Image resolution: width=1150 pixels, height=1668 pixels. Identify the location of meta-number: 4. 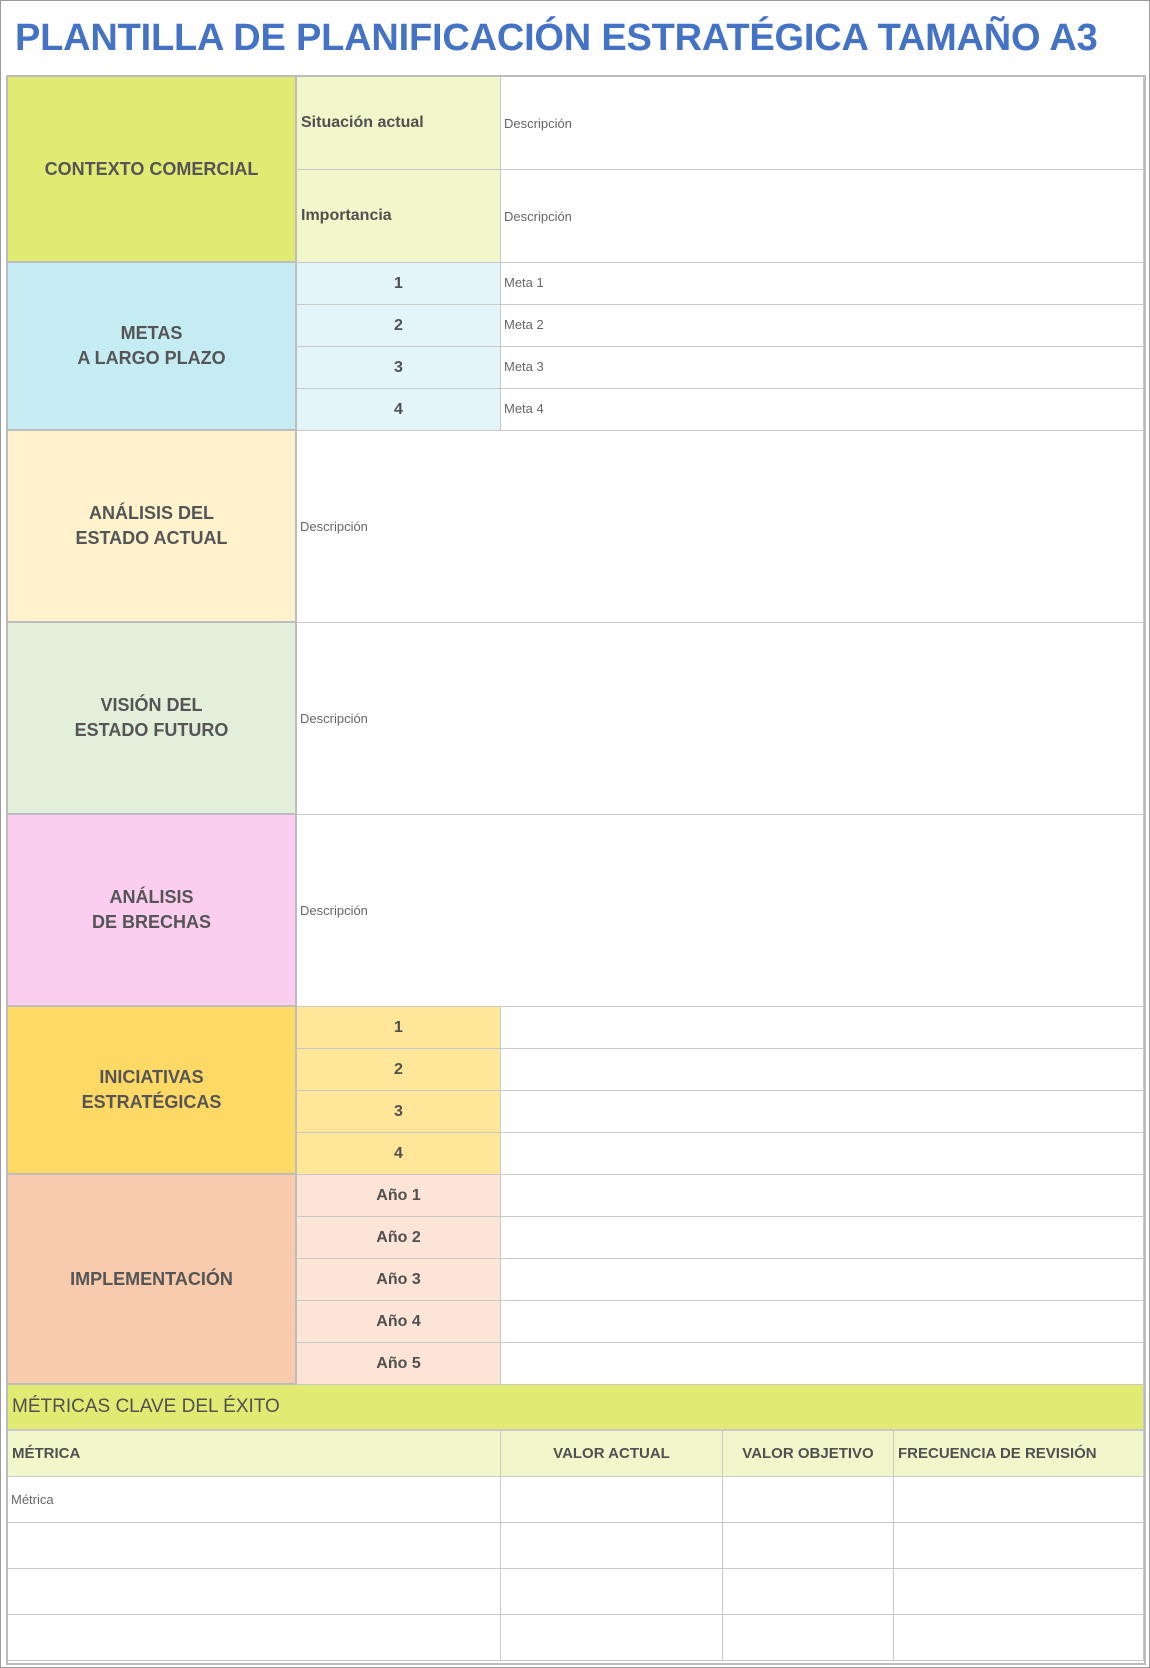
(399, 410).